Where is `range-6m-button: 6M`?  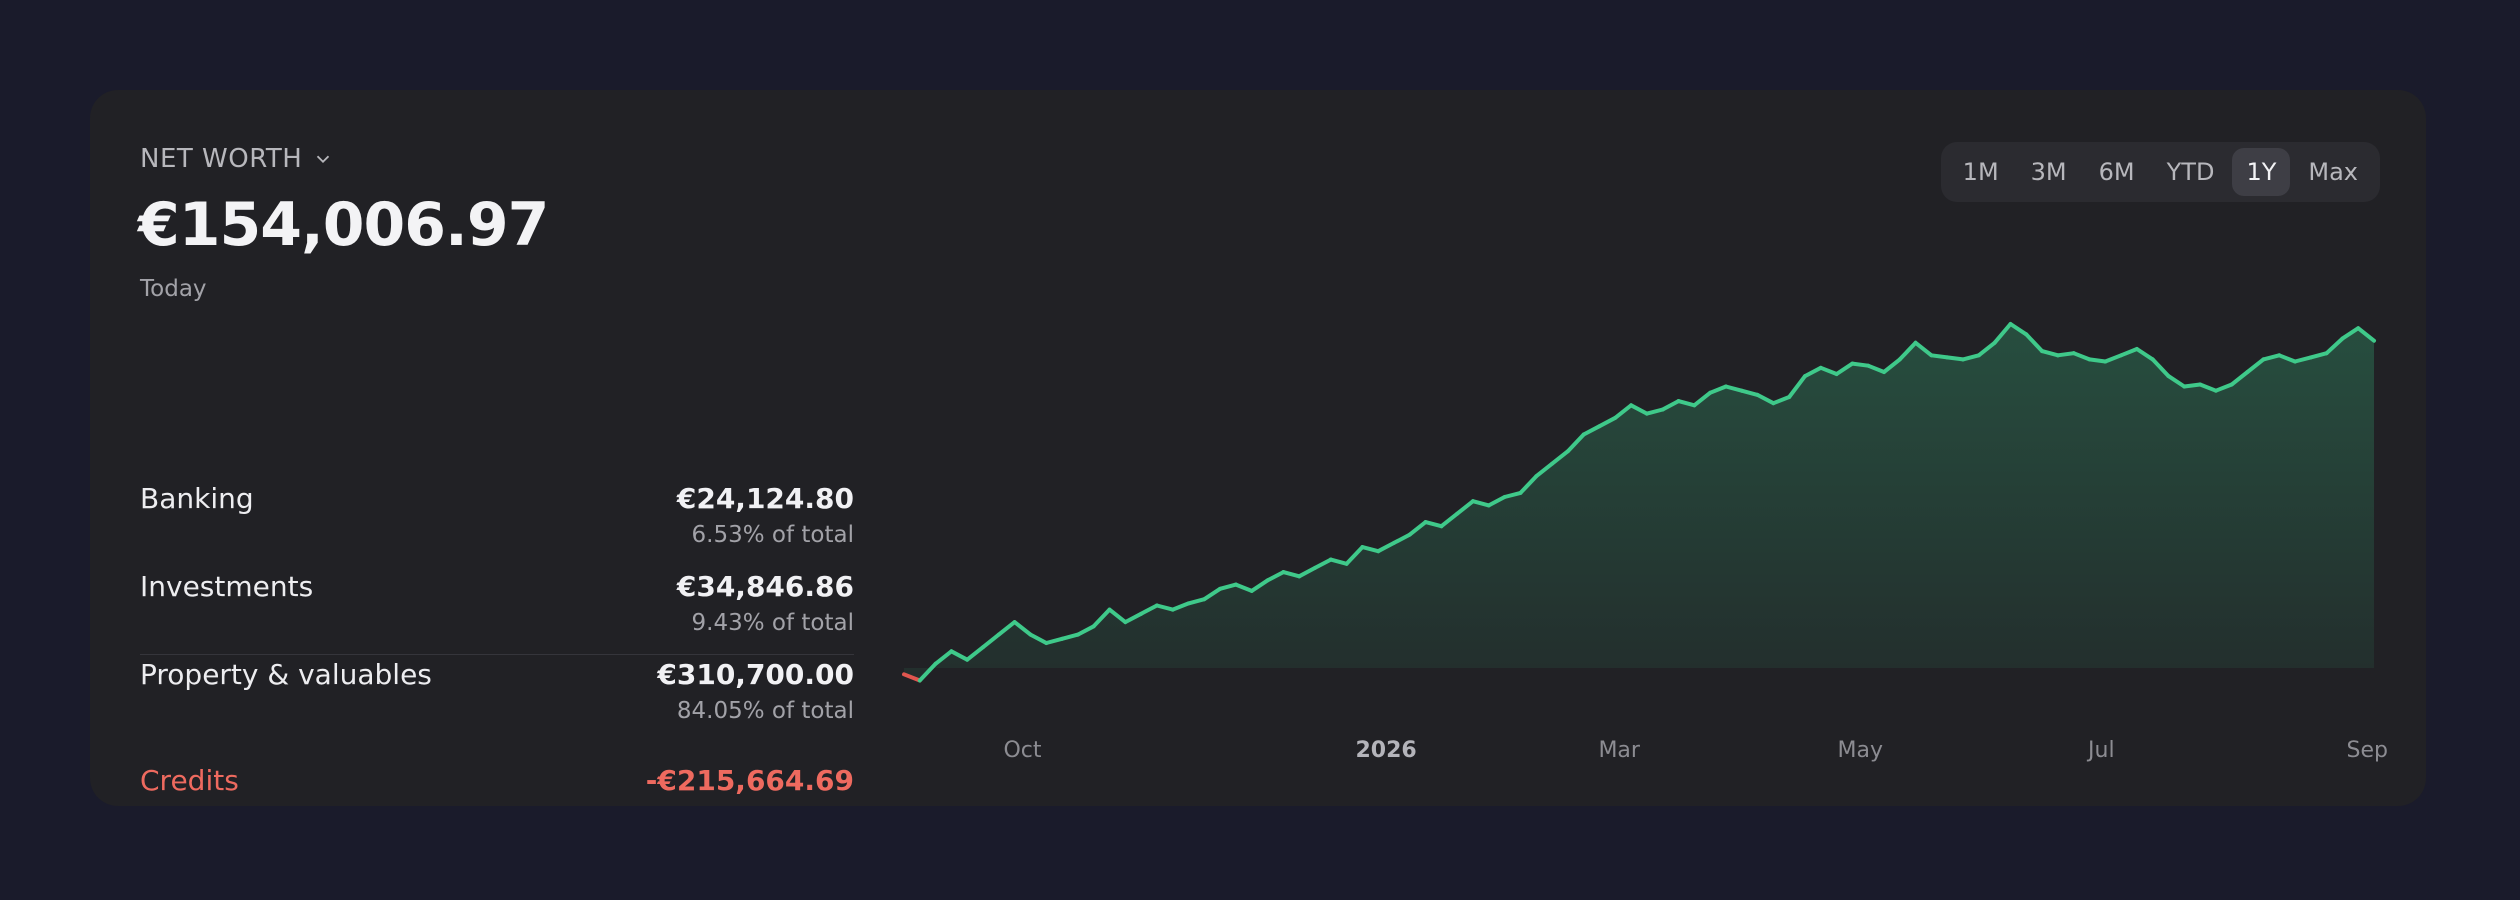
range-6m-button: 6M is located at coordinates (2116, 172).